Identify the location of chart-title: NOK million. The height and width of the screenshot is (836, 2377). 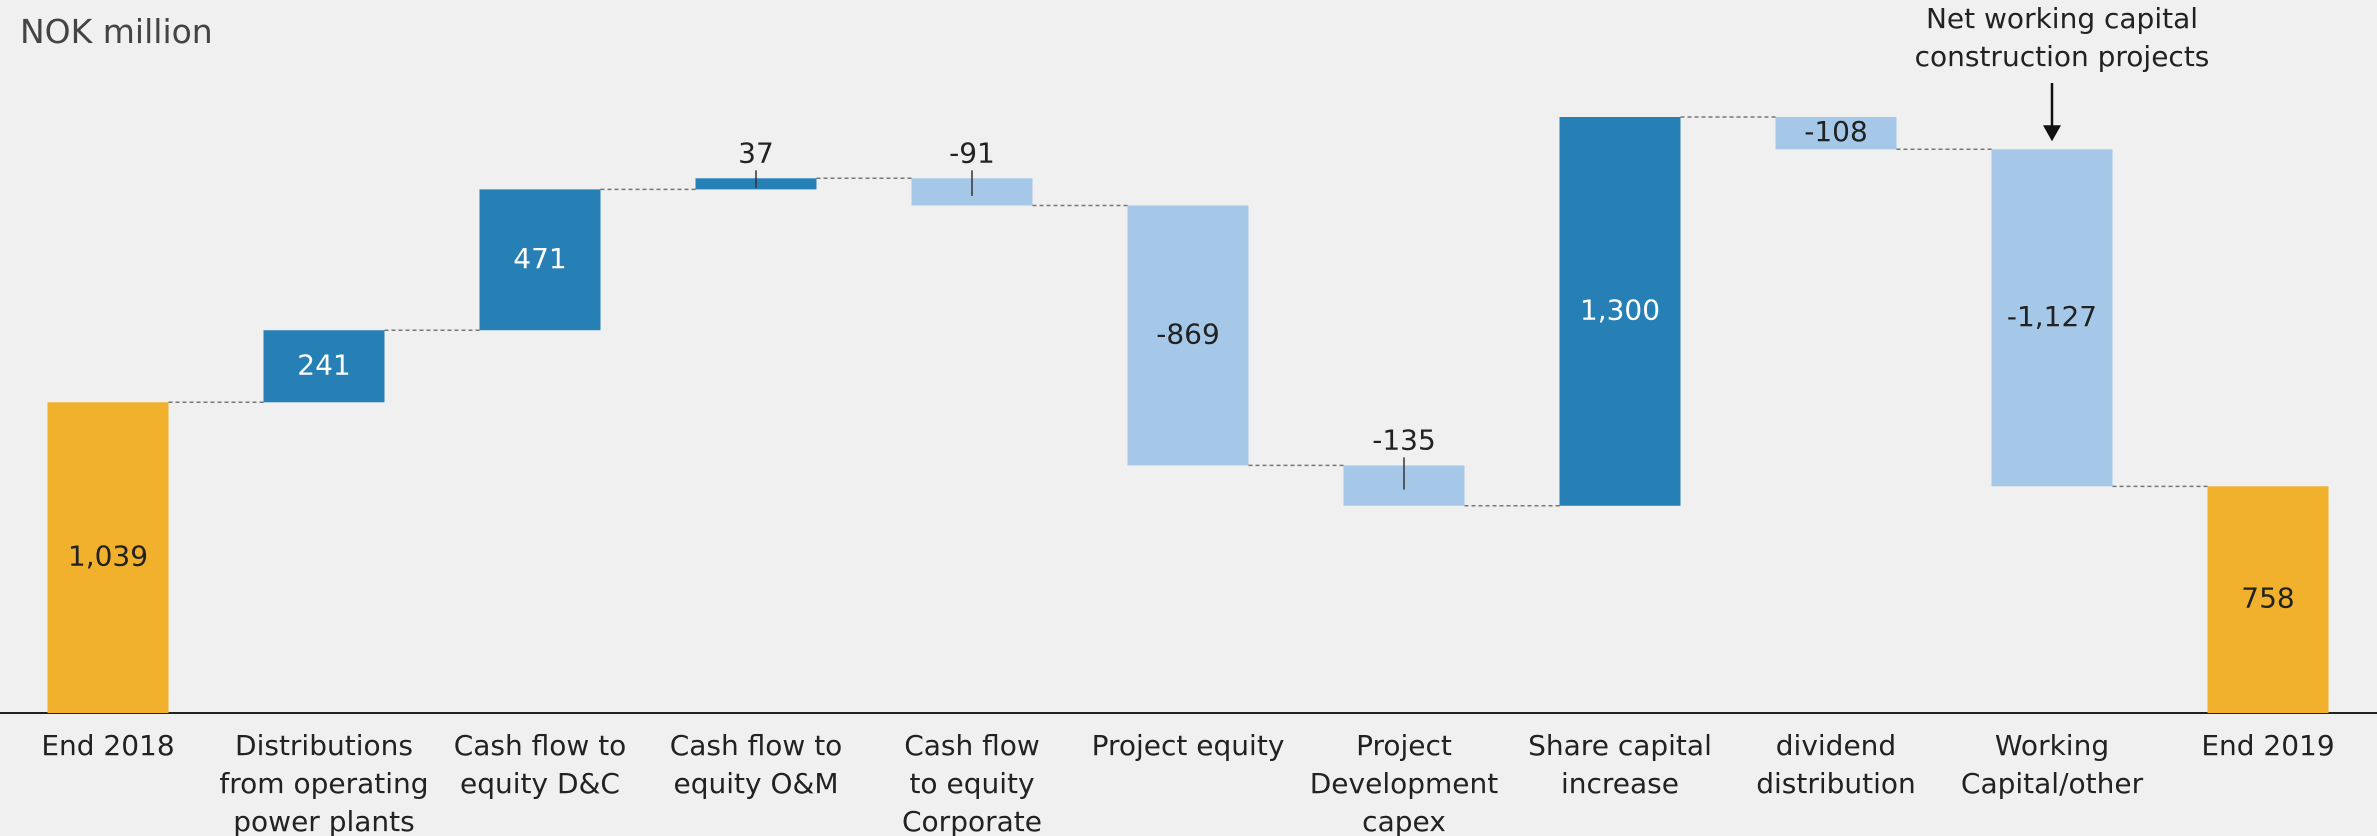
(116, 31).